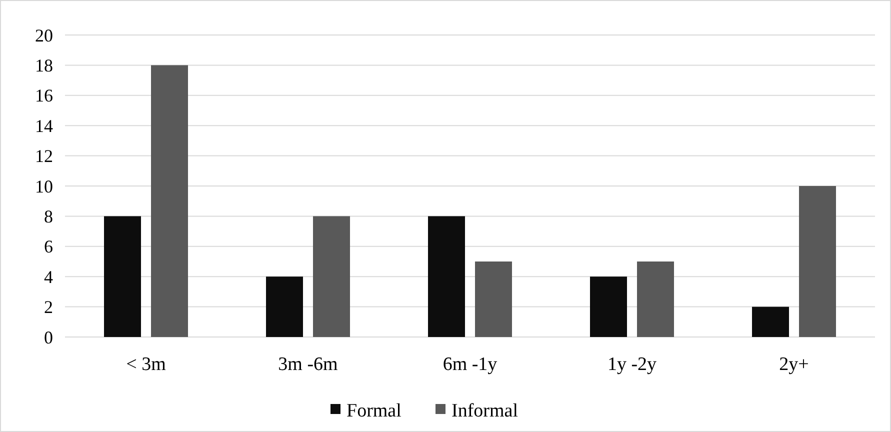 The image size is (891, 432). What do you see at coordinates (485, 411) in the screenshot?
I see `legend-label: Informal` at bounding box center [485, 411].